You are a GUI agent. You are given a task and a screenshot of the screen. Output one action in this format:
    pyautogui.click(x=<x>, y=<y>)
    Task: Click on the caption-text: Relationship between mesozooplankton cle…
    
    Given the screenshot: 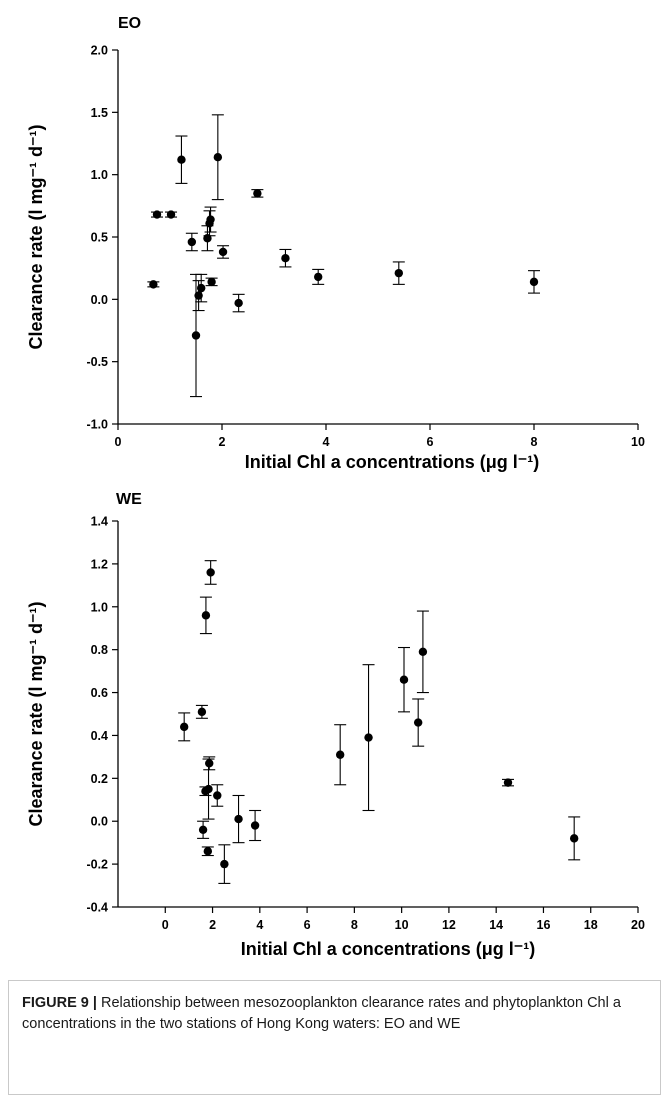 What is the action you would take?
    pyautogui.click(x=321, y=1013)
    